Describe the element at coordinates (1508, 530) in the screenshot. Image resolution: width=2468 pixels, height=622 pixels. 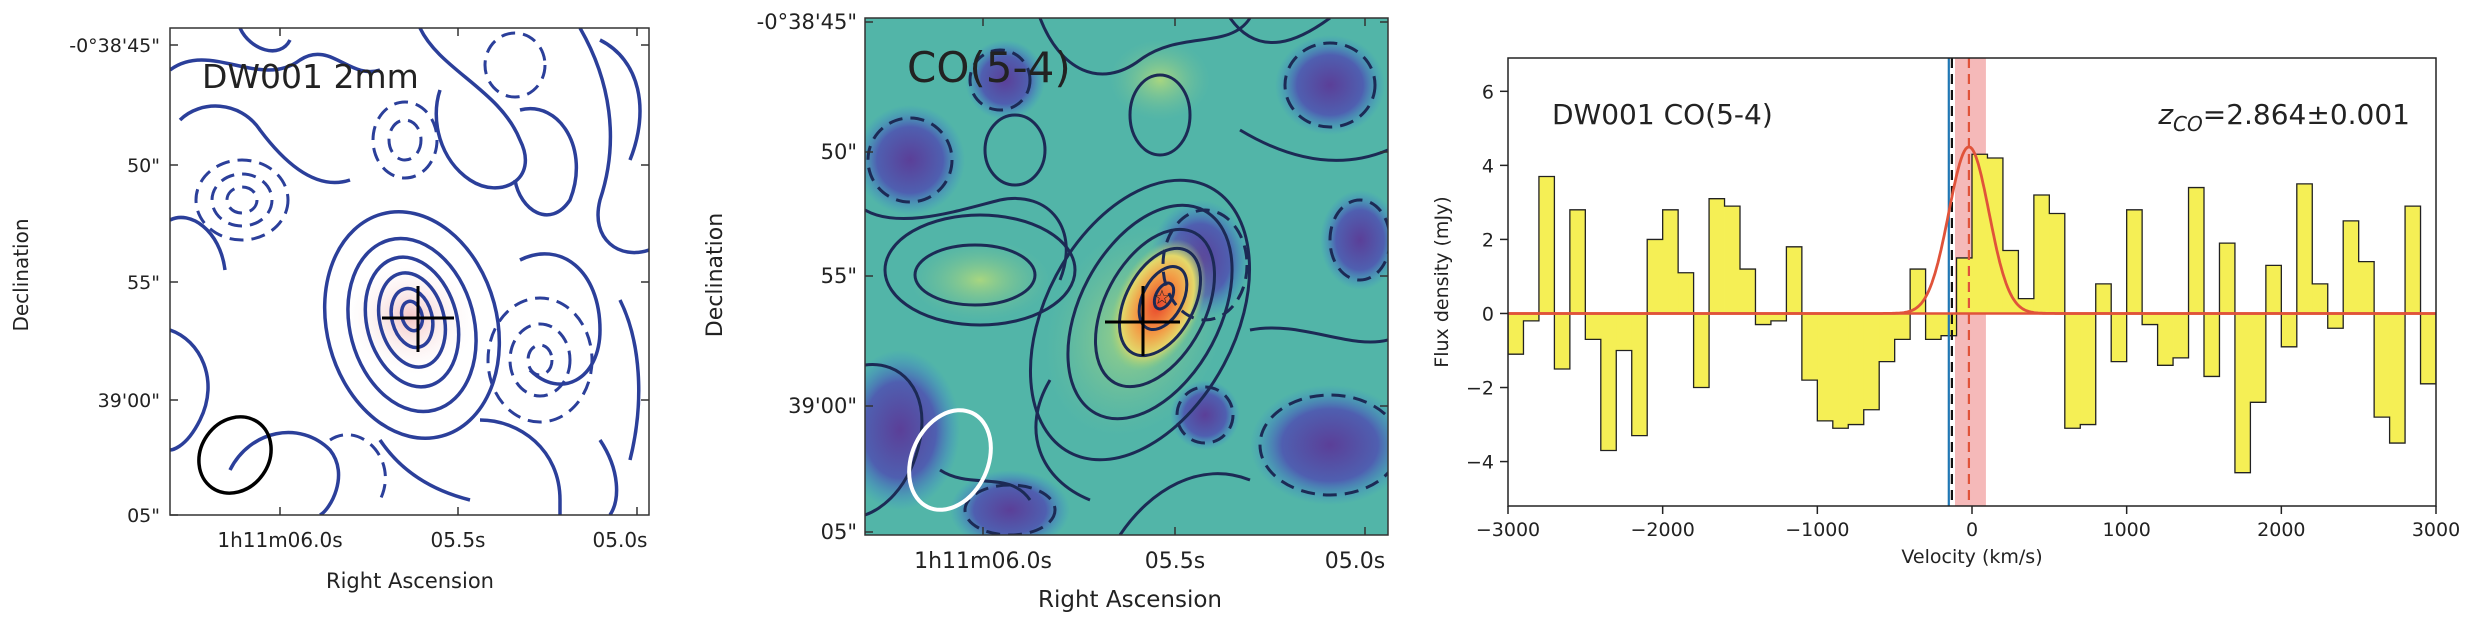
I see `x-tick-label: −3000` at that location.